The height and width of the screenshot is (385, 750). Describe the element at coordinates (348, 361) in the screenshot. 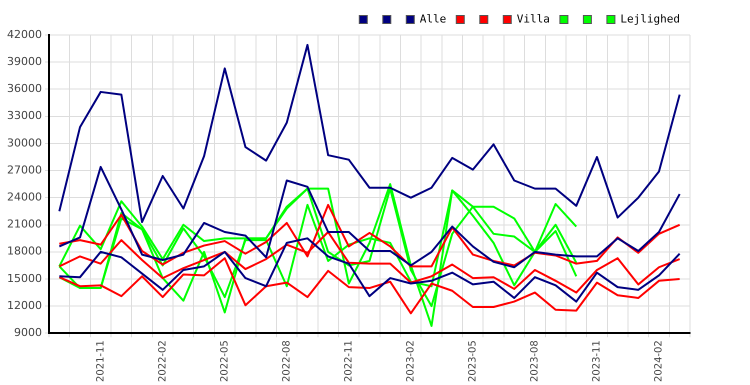

I see `x-tick-label: 2022-11` at that location.